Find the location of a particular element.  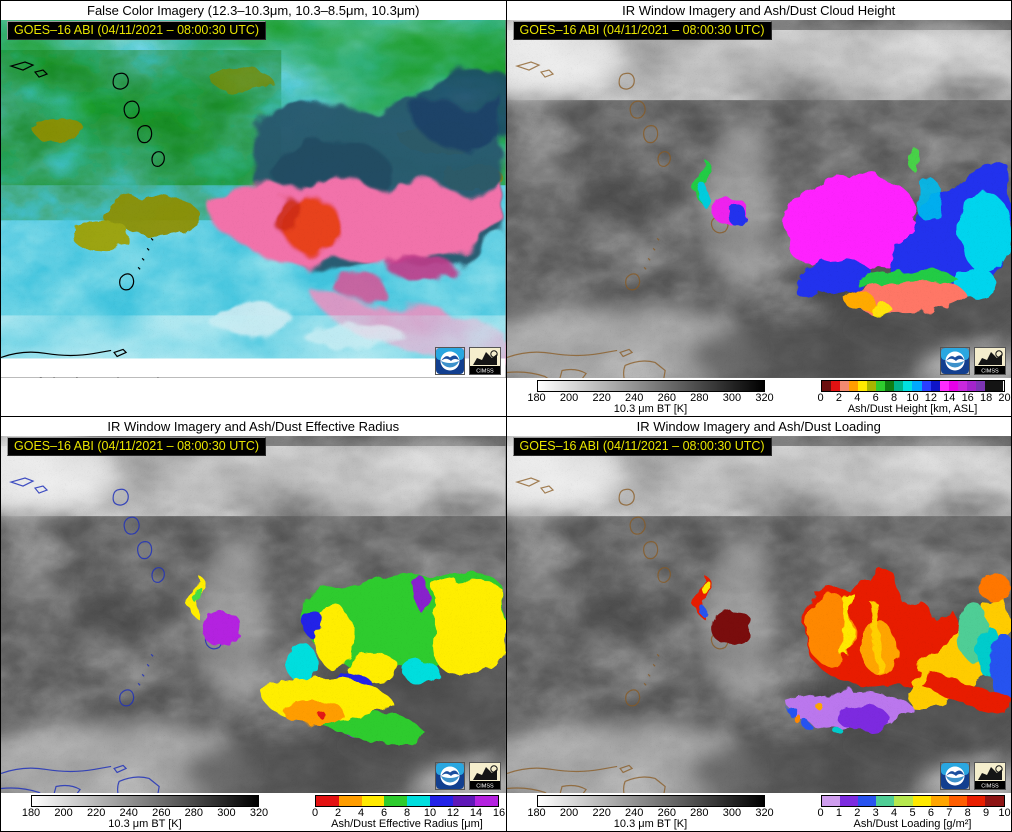

radius-tick-label: 0 is located at coordinates (315, 813).